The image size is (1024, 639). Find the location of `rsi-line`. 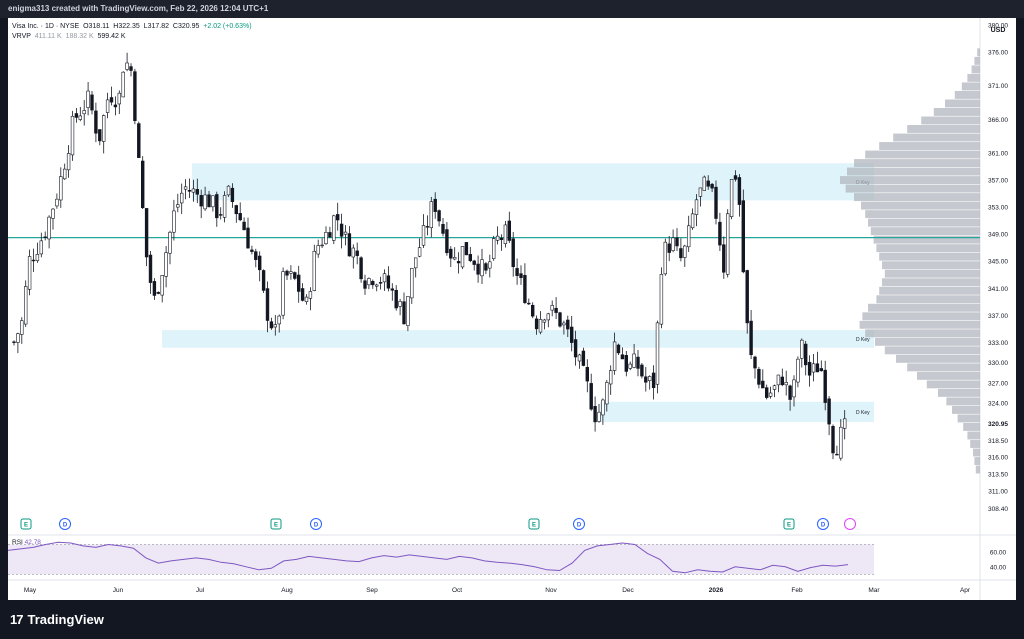

rsi-line is located at coordinates (428, 557).